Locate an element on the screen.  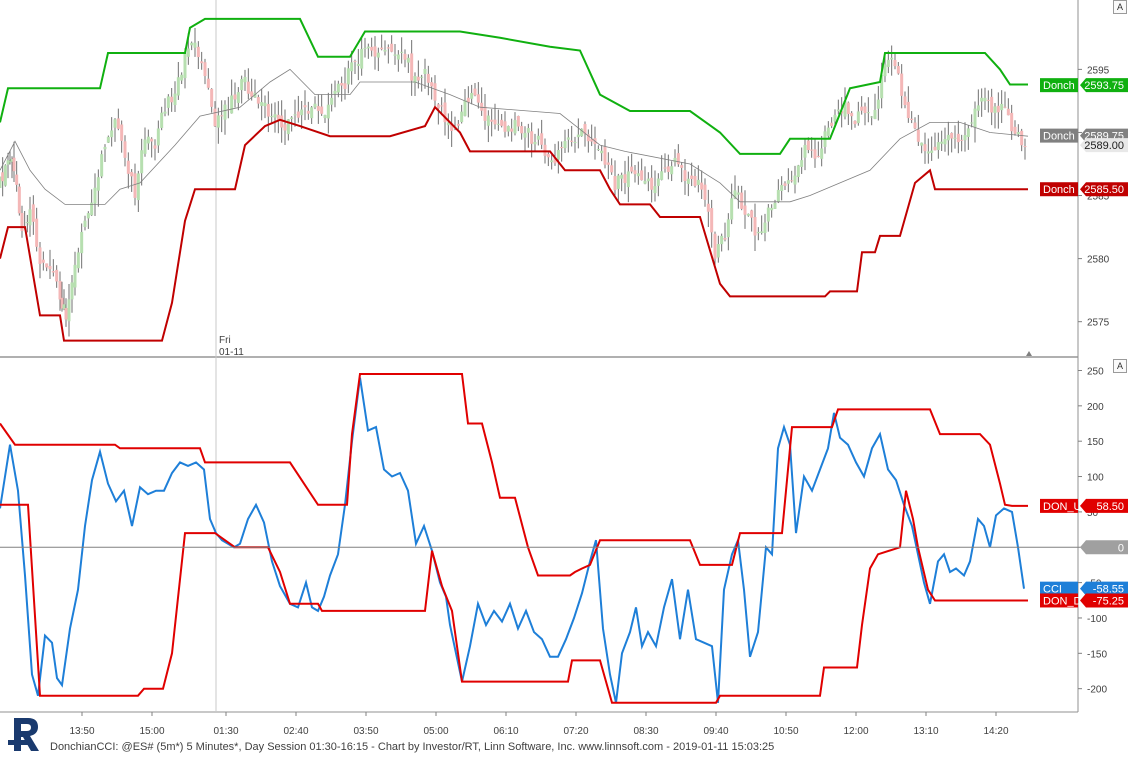
cci-tag-1-value: 0 is located at coordinates (1121, 548).